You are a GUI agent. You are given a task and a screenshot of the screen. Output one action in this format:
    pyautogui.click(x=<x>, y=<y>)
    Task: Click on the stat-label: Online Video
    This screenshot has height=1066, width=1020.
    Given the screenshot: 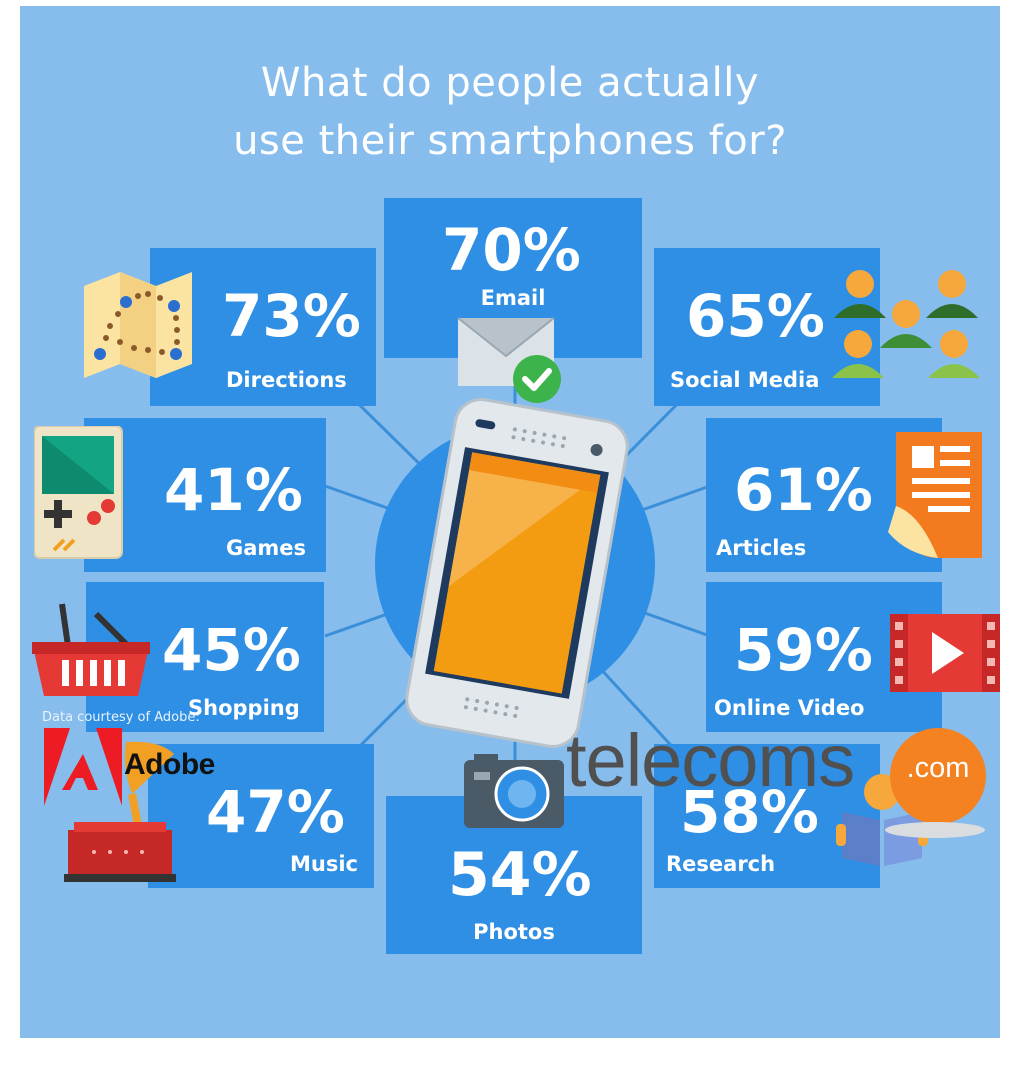 What is the action you would take?
    pyautogui.click(x=789, y=708)
    